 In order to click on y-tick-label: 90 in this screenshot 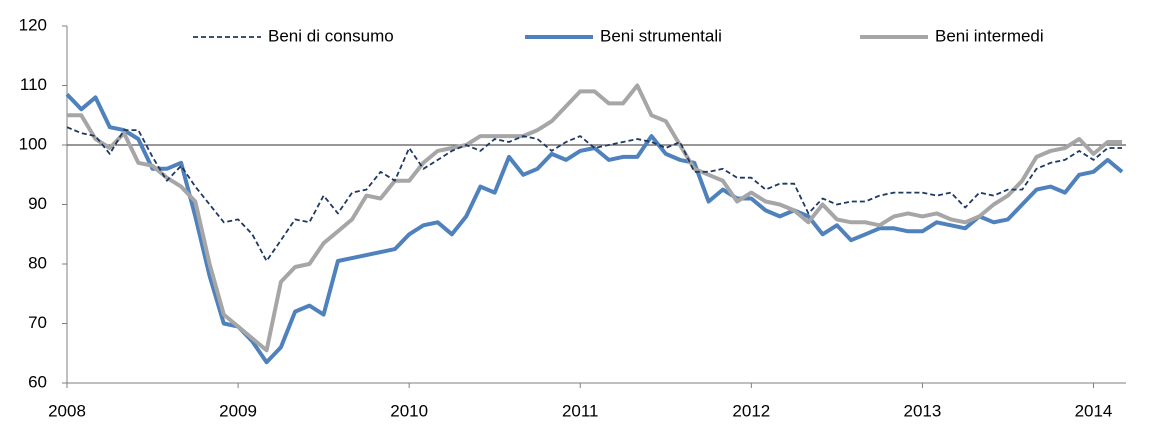, I will do `click(37, 203)`.